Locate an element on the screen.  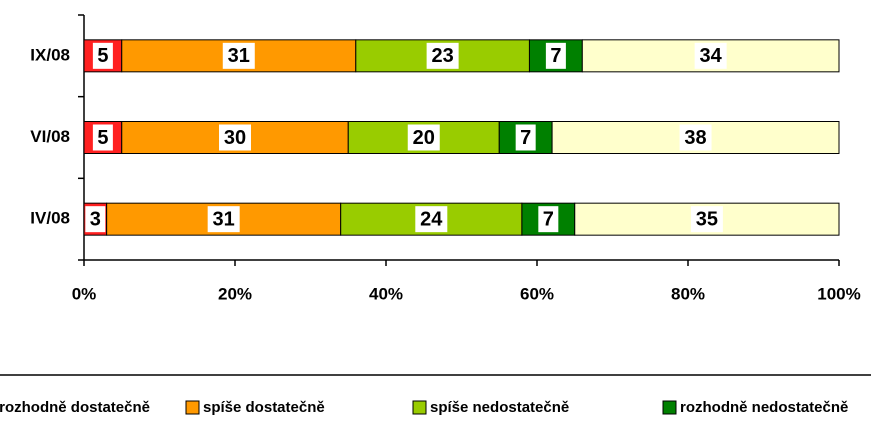
data-label: 24 is located at coordinates (431, 219).